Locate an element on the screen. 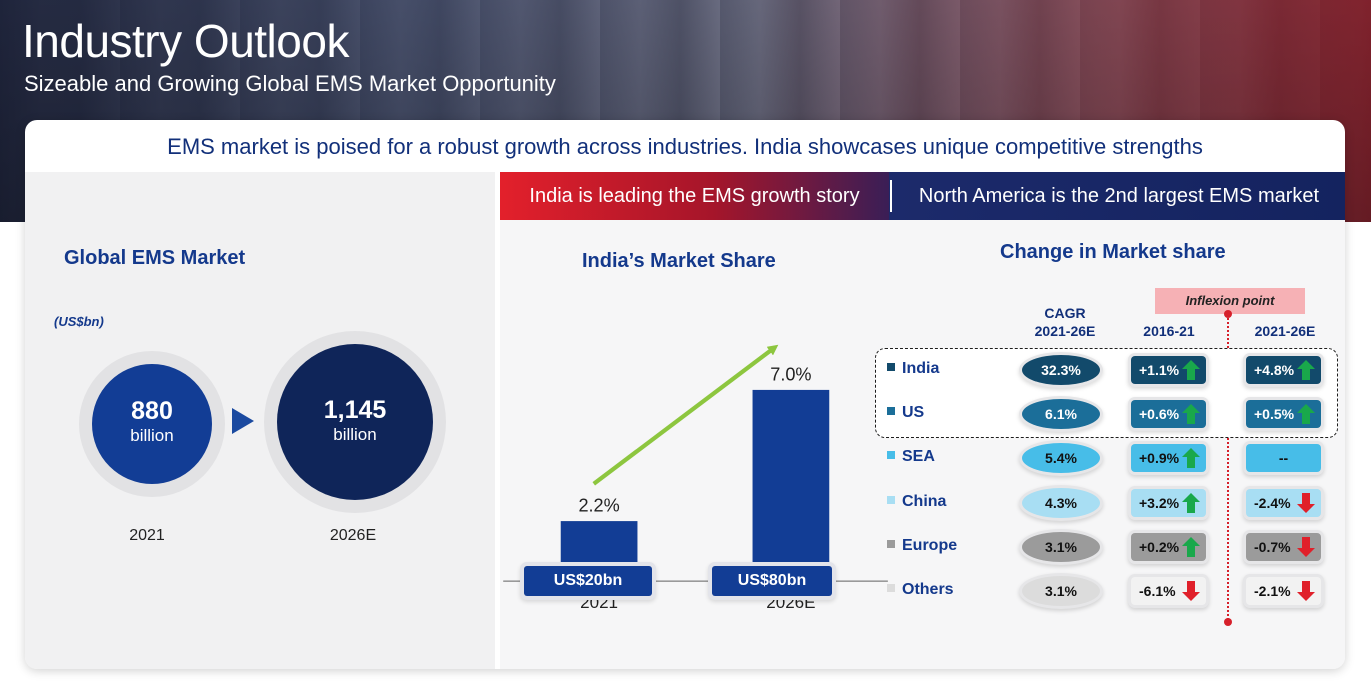 The width and height of the screenshot is (1371, 687). change-2021-26-india: +4.8% is located at coordinates (1283, 370).